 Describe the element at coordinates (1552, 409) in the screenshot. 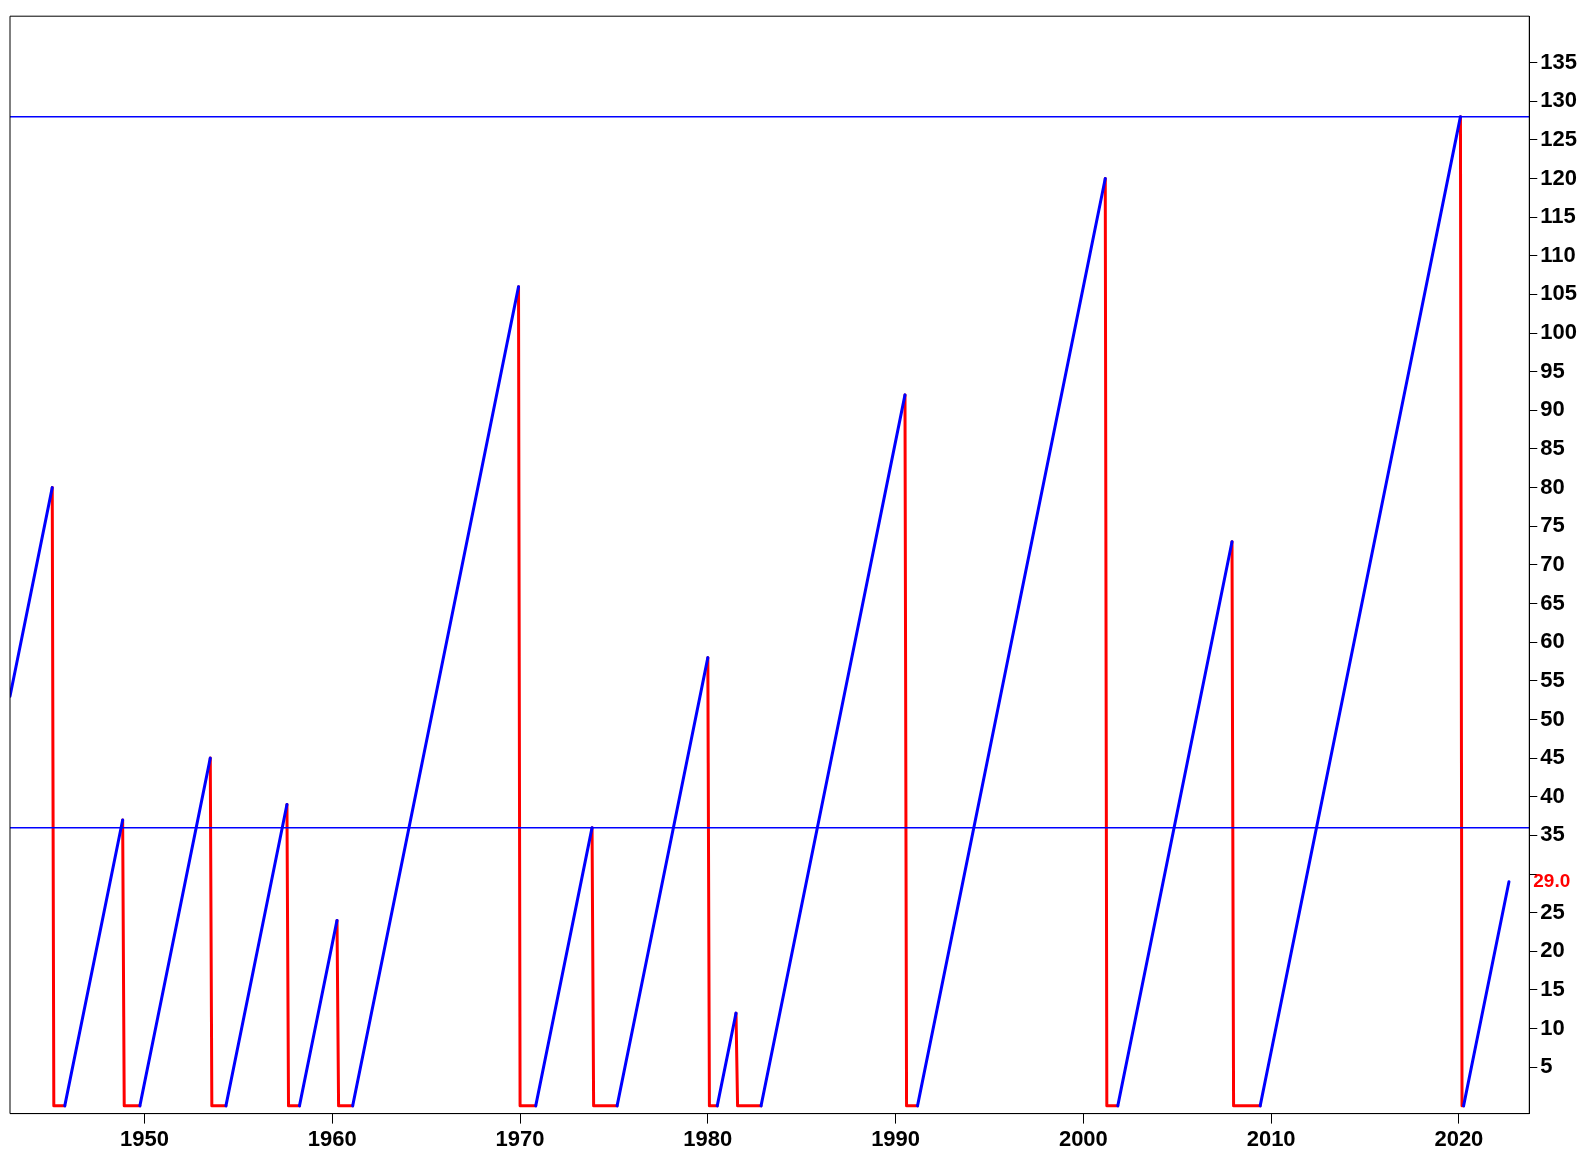

I see `y-tick-label: 90` at that location.